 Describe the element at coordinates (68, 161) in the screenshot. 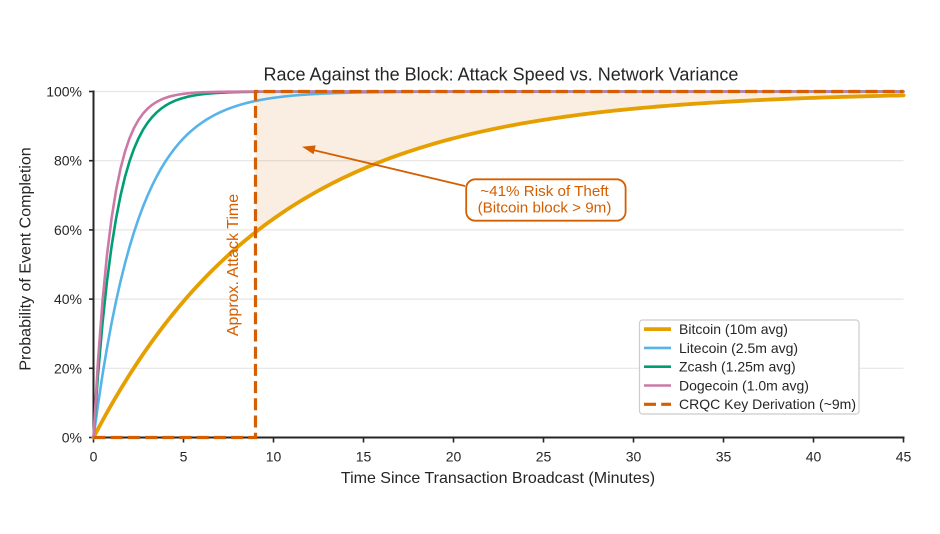

I see `svg-text: 80%` at that location.